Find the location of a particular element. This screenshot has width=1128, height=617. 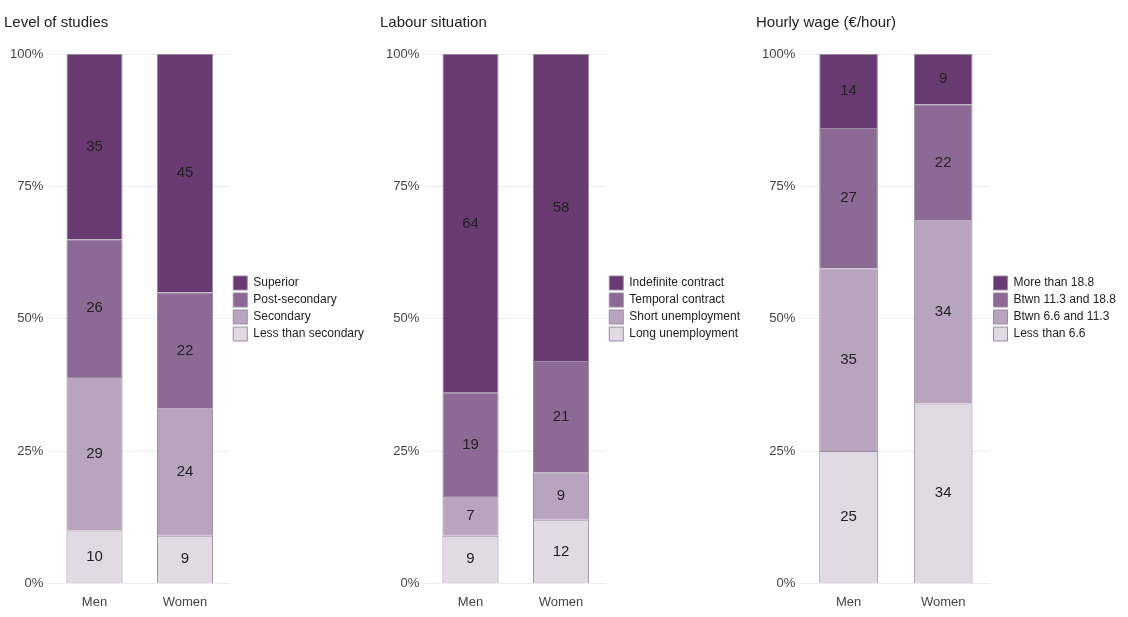

legend-label: Superior is located at coordinates (276, 282).